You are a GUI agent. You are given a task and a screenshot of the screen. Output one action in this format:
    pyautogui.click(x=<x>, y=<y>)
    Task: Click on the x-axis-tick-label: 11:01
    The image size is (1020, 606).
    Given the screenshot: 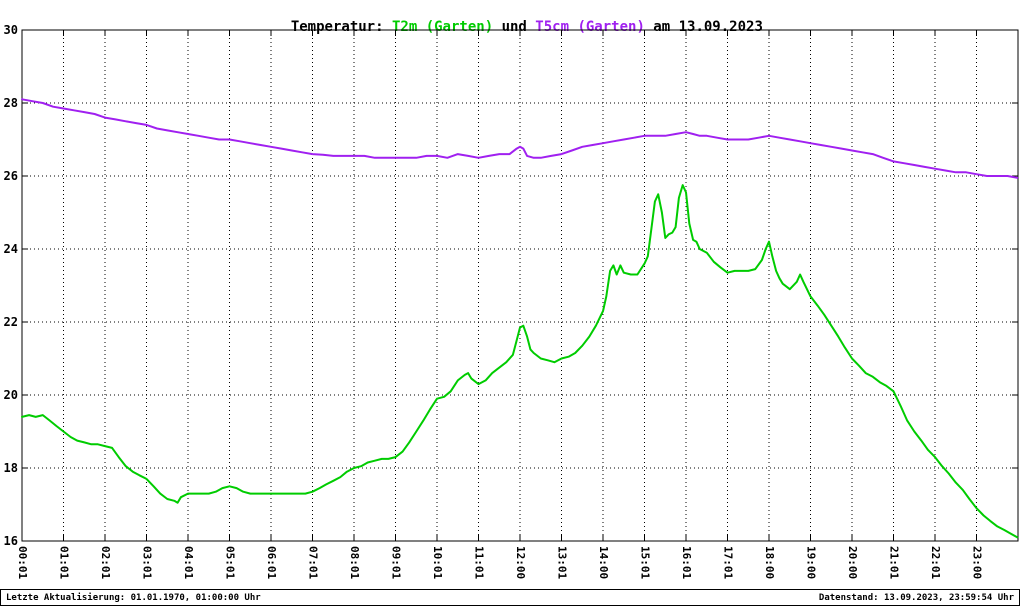 What is the action you would take?
    pyautogui.click(x=479, y=562)
    